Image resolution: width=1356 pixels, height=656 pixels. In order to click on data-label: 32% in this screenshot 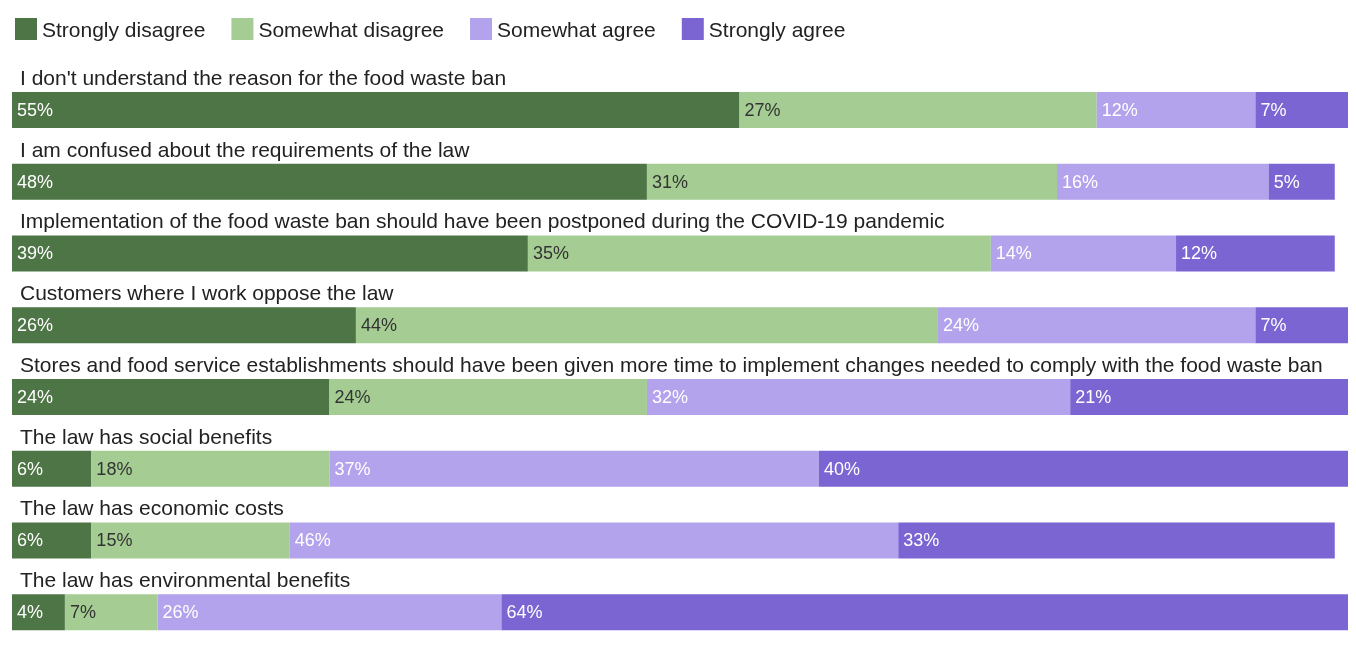, I will do `click(669, 396)`.